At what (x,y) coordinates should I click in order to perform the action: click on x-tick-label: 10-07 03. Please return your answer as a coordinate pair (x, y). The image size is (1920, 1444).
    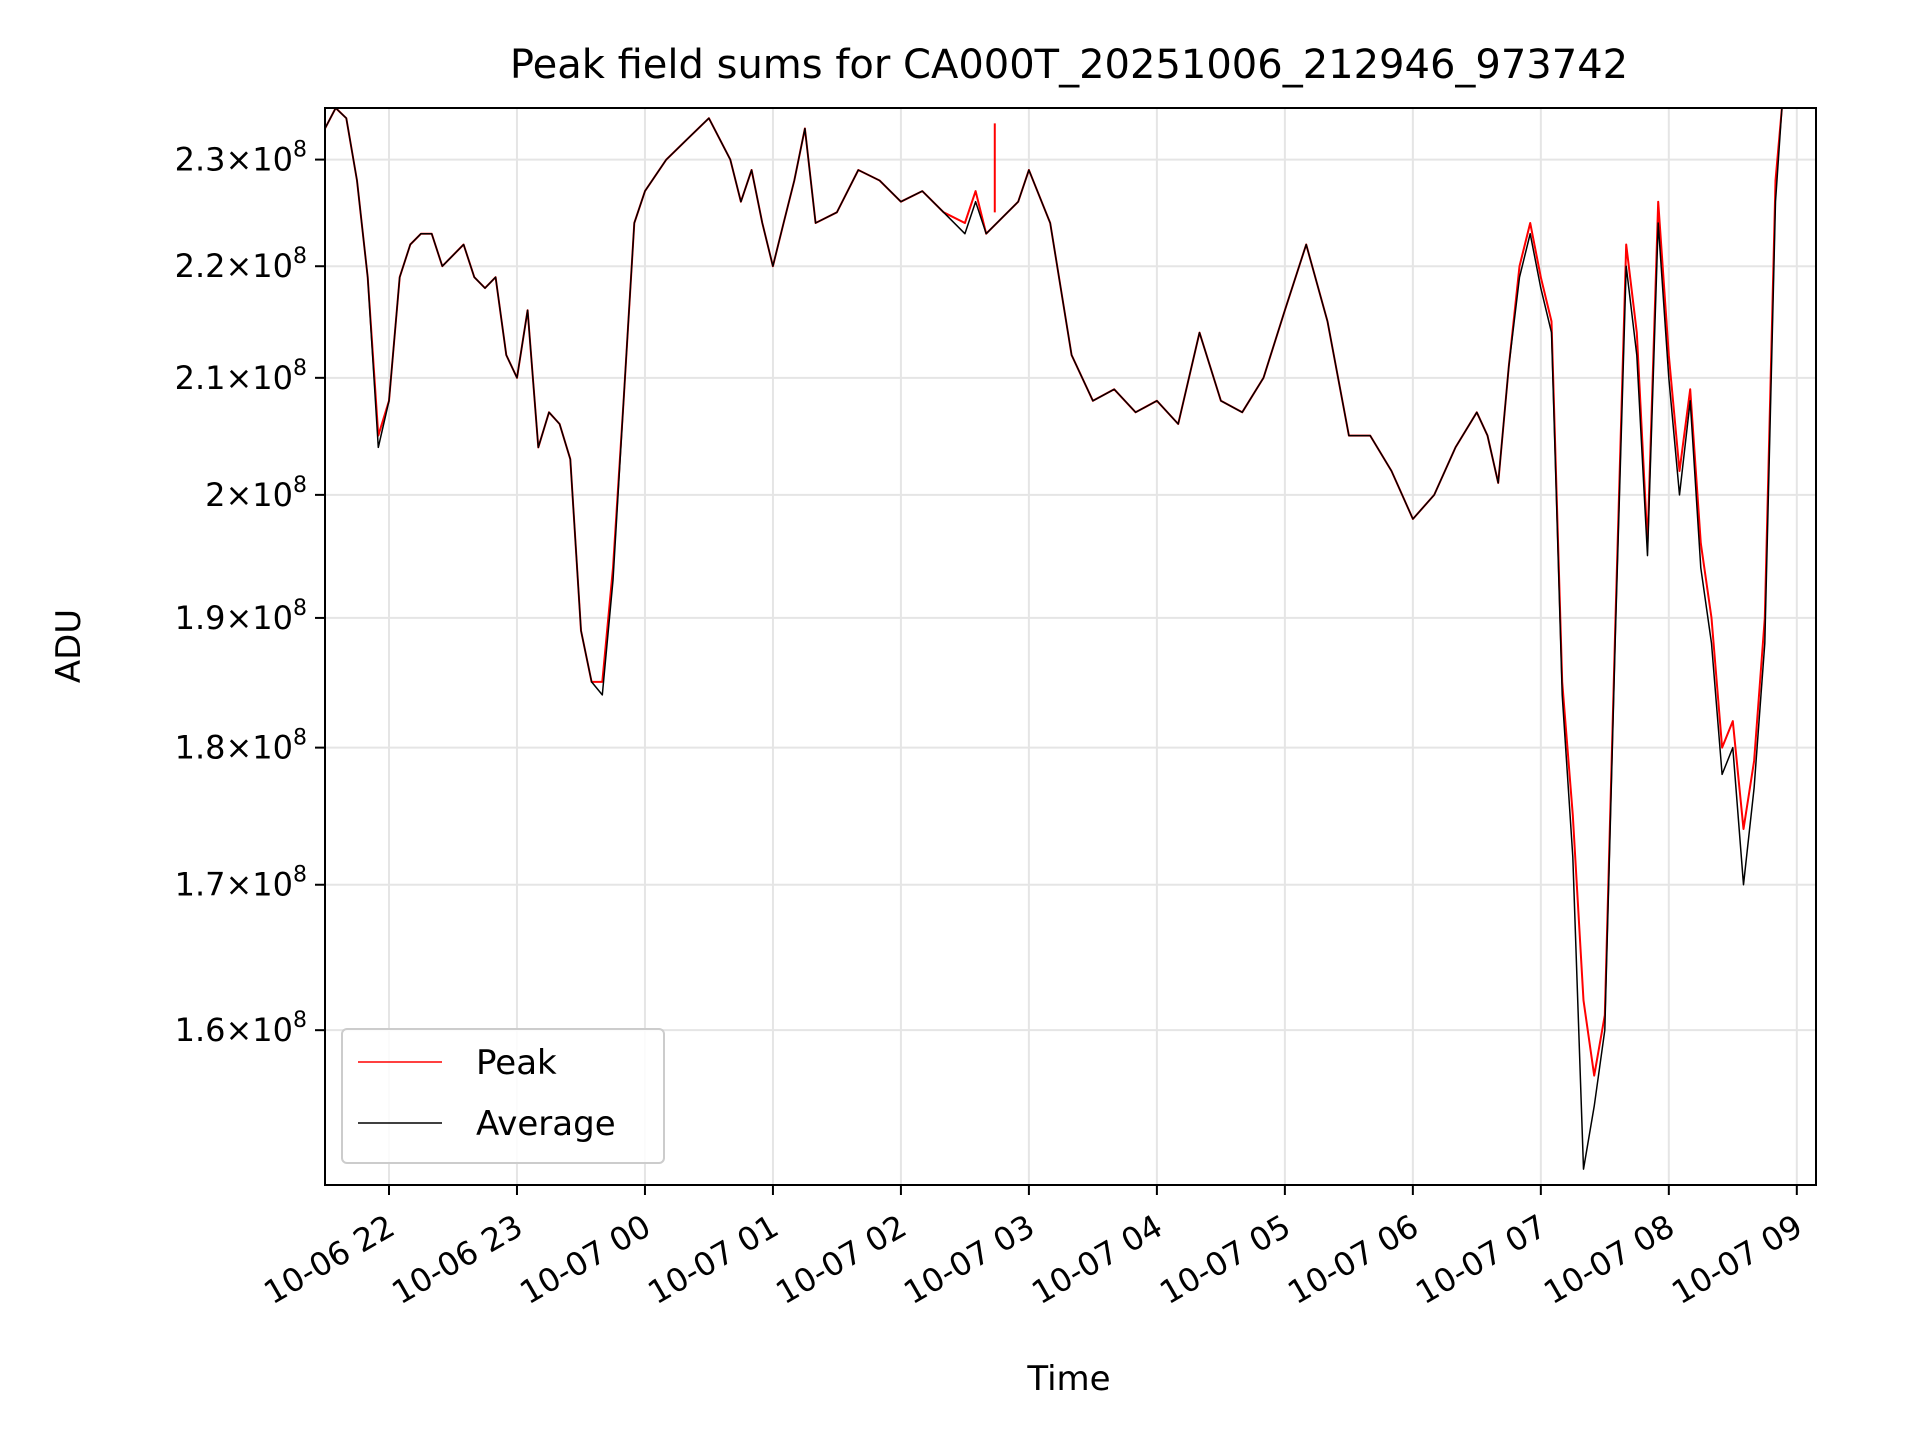
    Looking at the image, I should click on (969, 1259).